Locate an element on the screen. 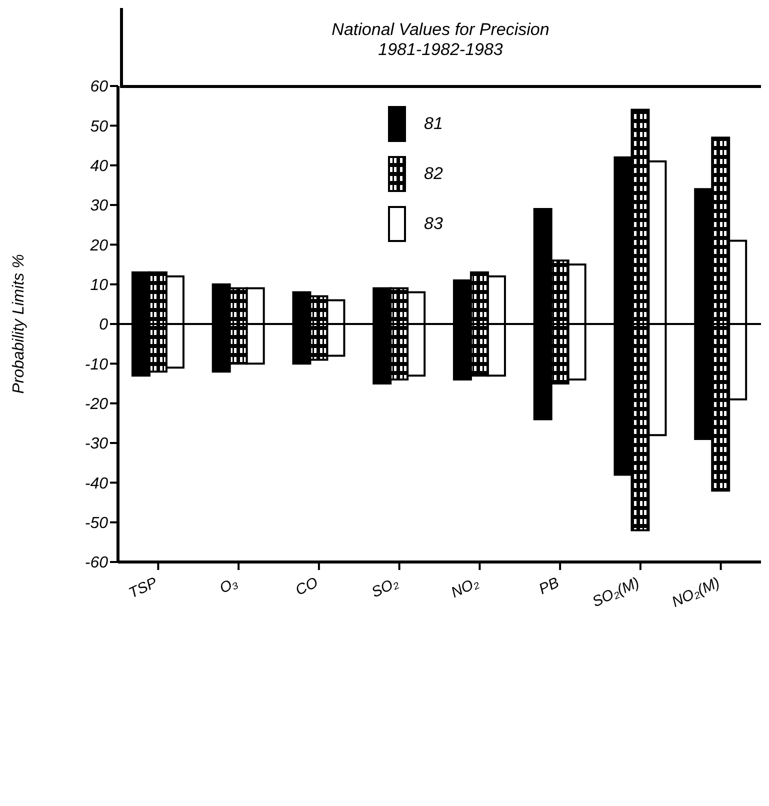 The height and width of the screenshot is (806, 769). y-tick-label: 50 is located at coordinates (99, 127).